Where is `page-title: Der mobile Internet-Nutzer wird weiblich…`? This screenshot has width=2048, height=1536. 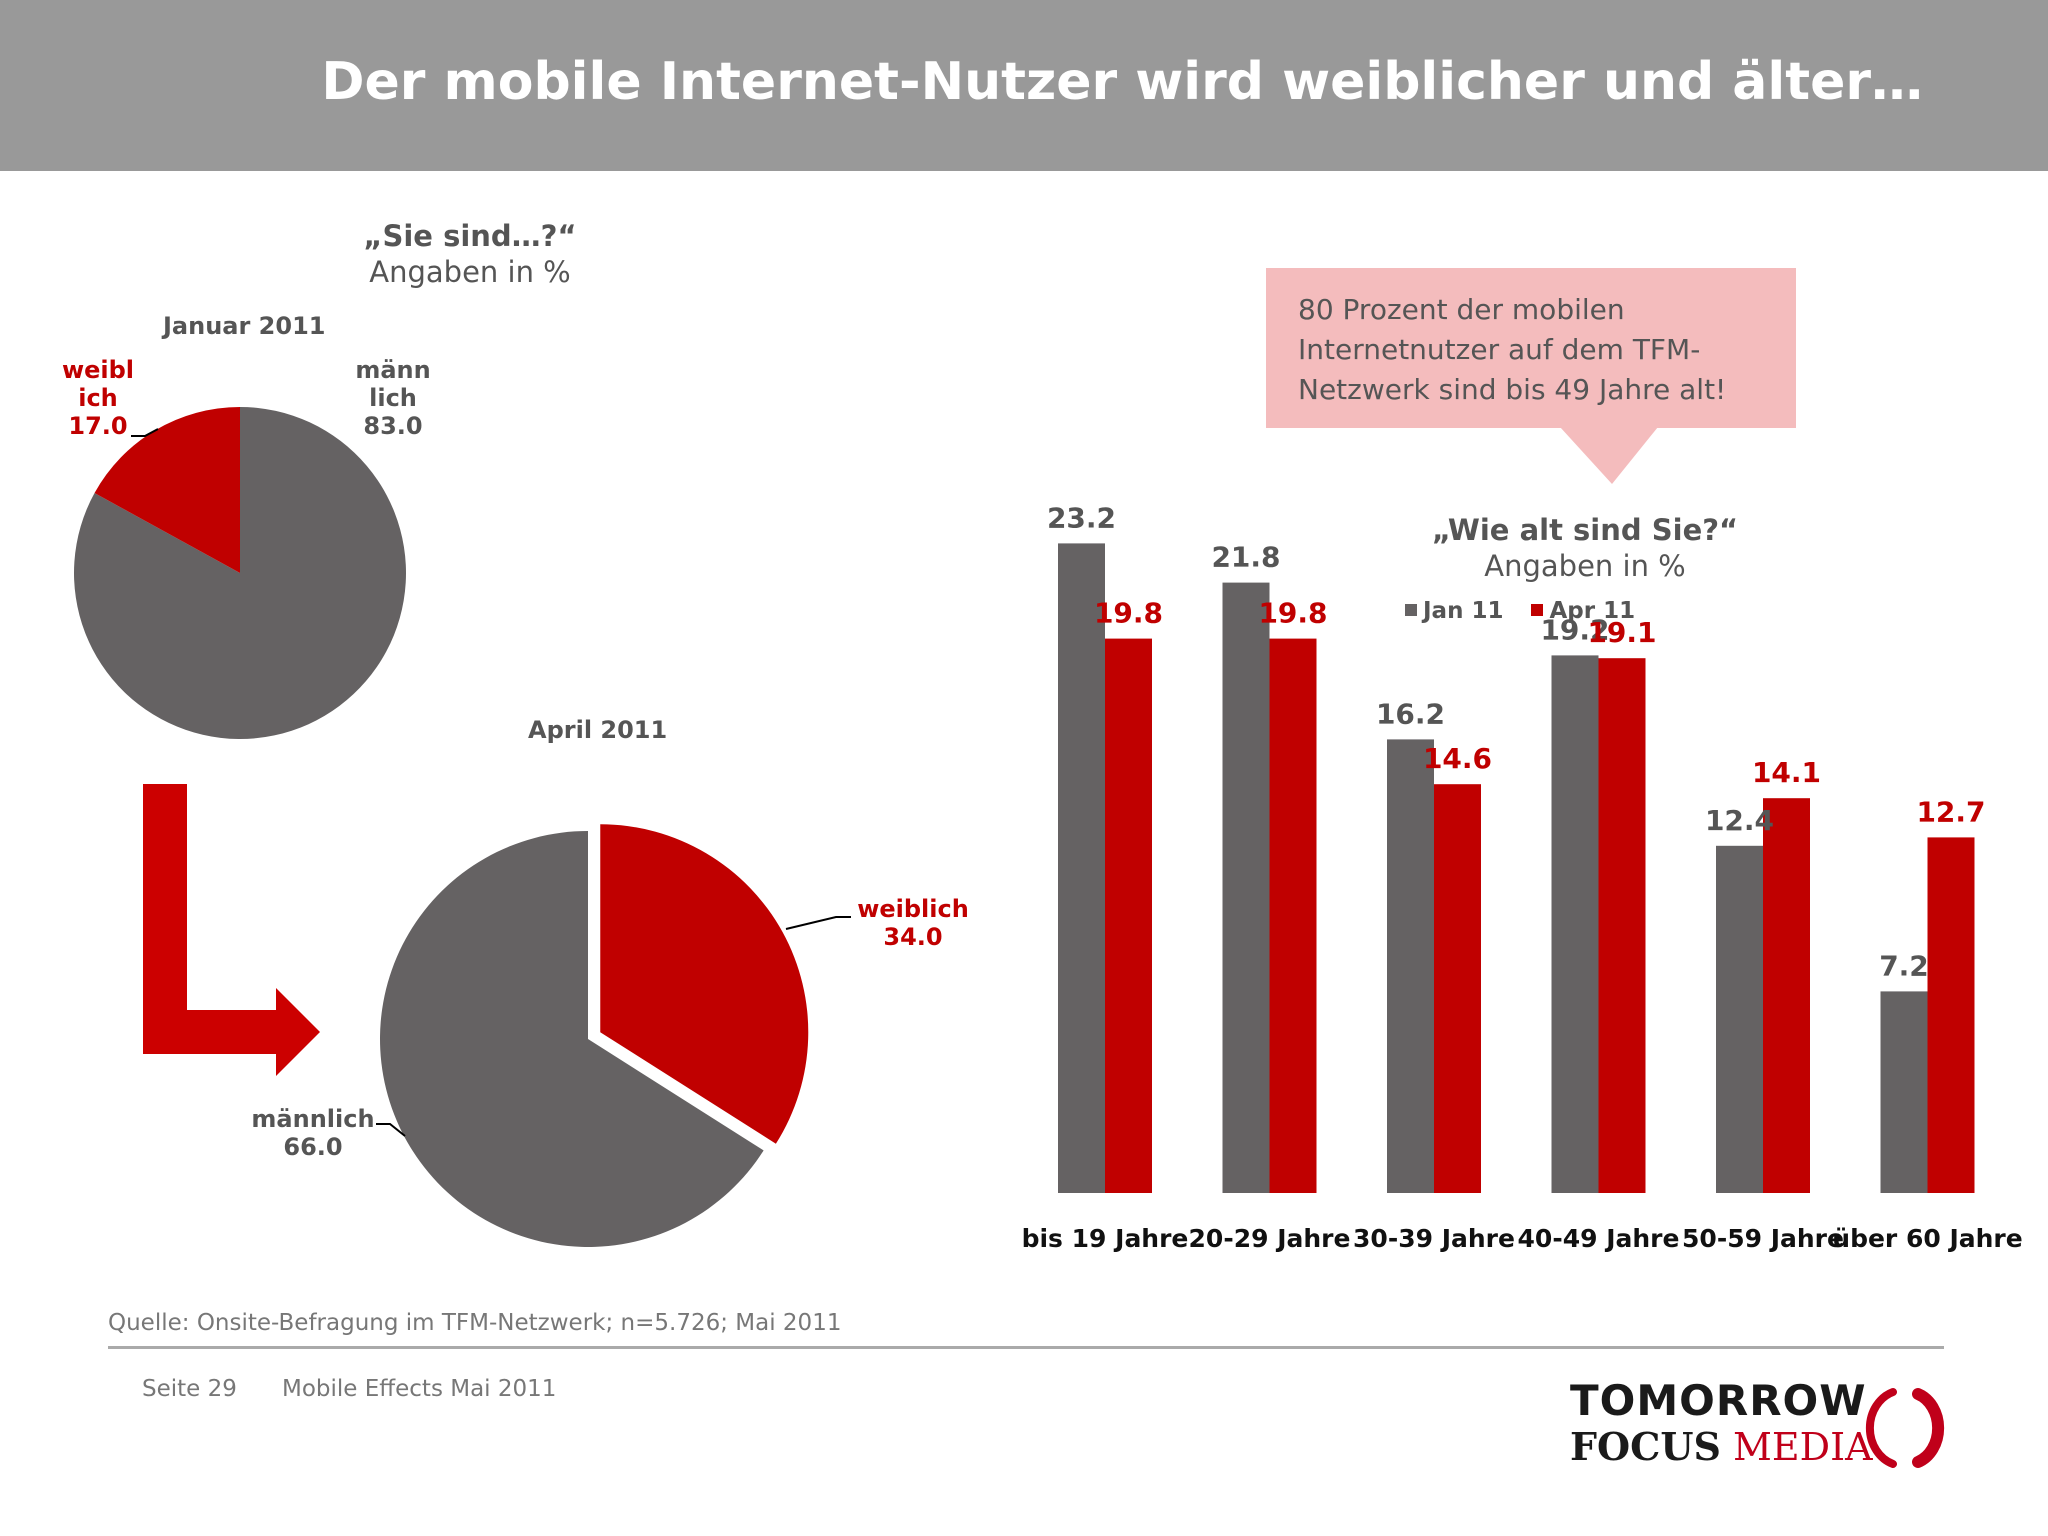
page-title: Der mobile Internet-Nutzer wird weiblich… is located at coordinates (1122, 82).